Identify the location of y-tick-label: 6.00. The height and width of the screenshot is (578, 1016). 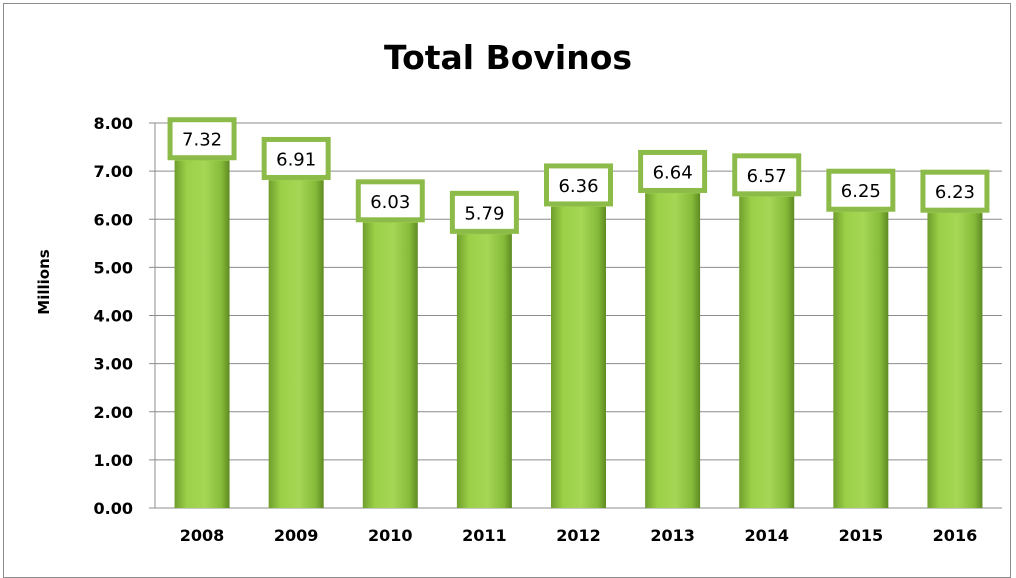
(113, 219).